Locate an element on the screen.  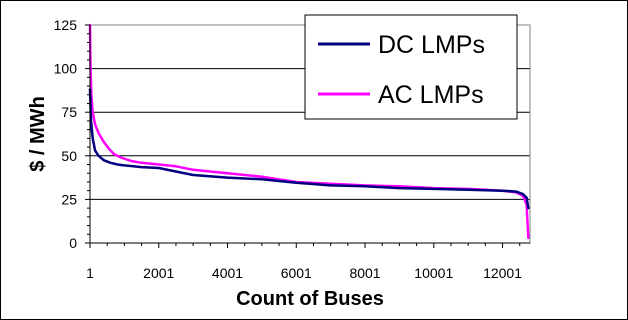
legend-label-ac: AC LMPs is located at coordinates (431, 95).